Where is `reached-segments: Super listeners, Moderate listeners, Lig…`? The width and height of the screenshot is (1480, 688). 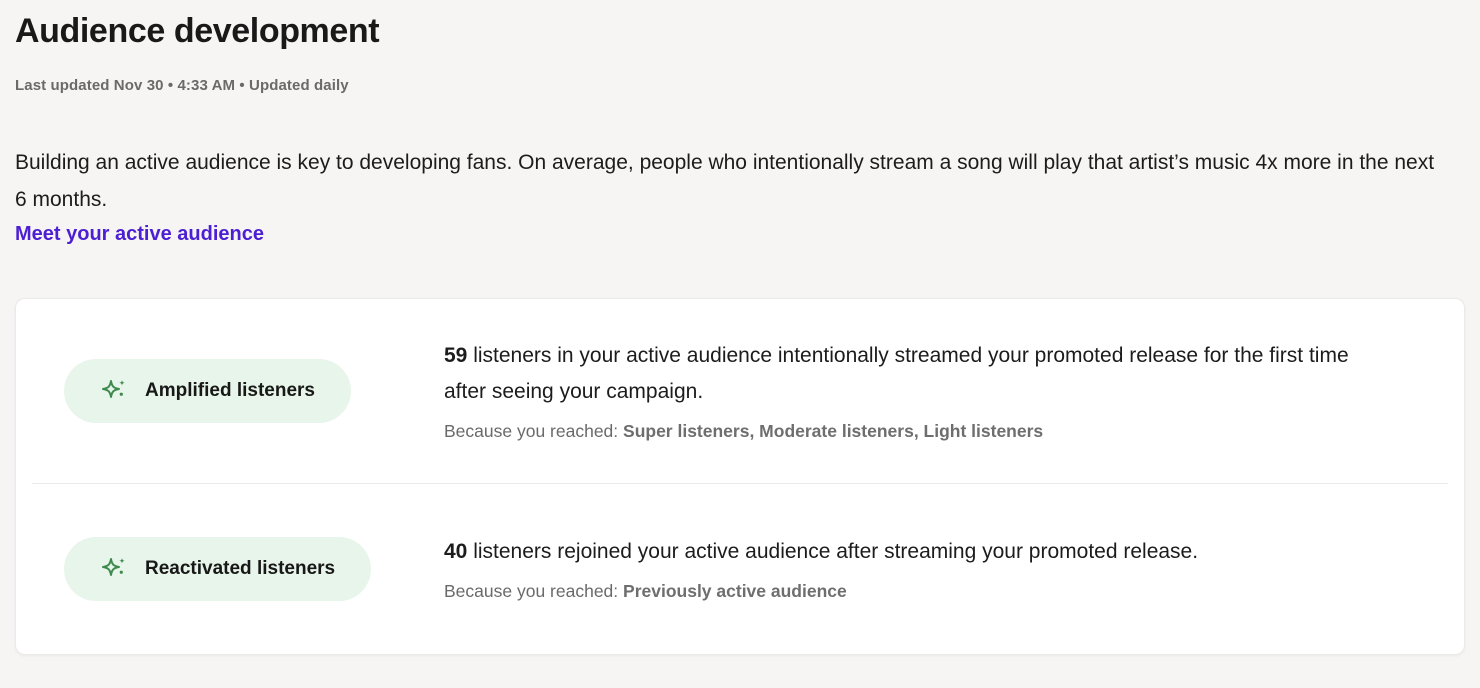 reached-segments: Super listeners, Moderate listeners, Lig… is located at coordinates (833, 431).